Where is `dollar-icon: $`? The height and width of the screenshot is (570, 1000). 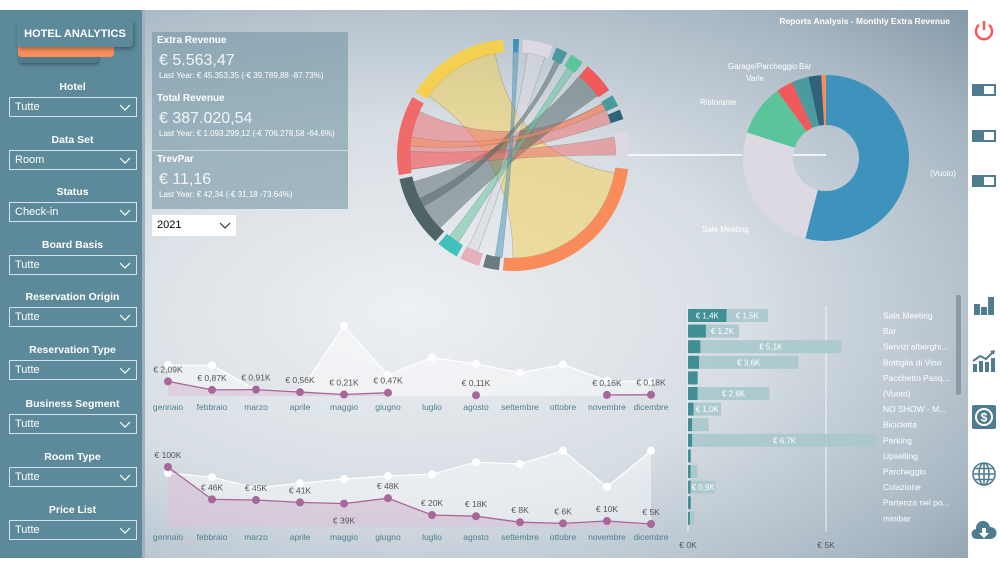 dollar-icon: $ is located at coordinates (984, 417).